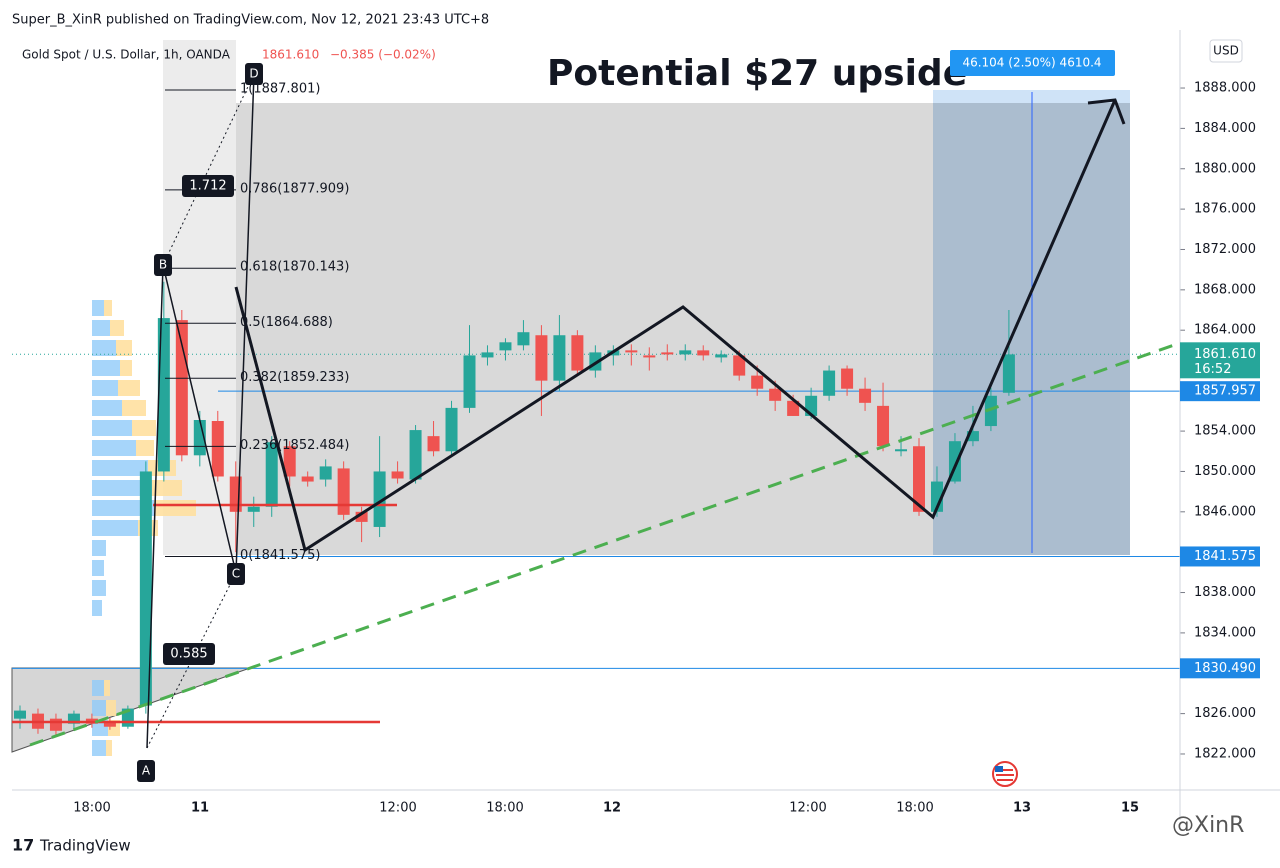 This screenshot has width=1280, height=868. What do you see at coordinates (23, 845) in the screenshot?
I see `logo-mark: 𝟭𝟳` at bounding box center [23, 845].